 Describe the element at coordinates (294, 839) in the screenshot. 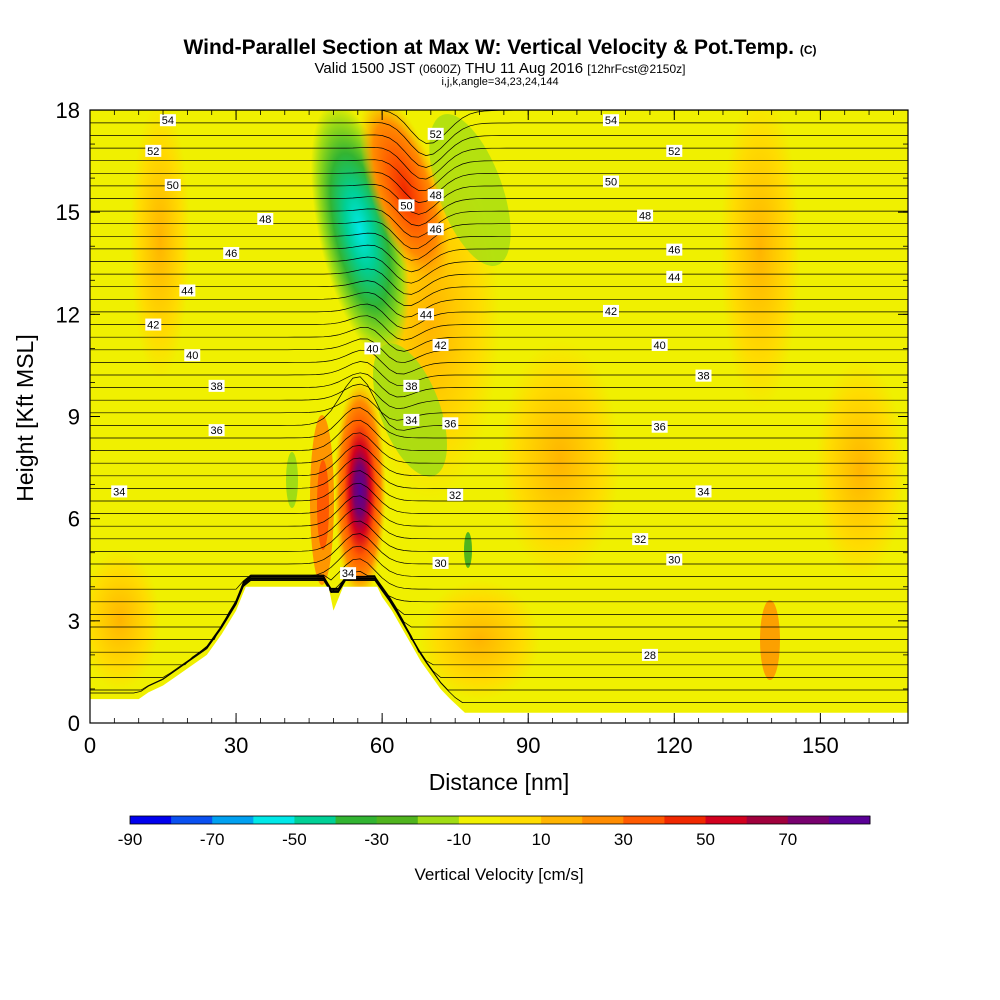

I see `colorbar-tick-label: -50` at that location.